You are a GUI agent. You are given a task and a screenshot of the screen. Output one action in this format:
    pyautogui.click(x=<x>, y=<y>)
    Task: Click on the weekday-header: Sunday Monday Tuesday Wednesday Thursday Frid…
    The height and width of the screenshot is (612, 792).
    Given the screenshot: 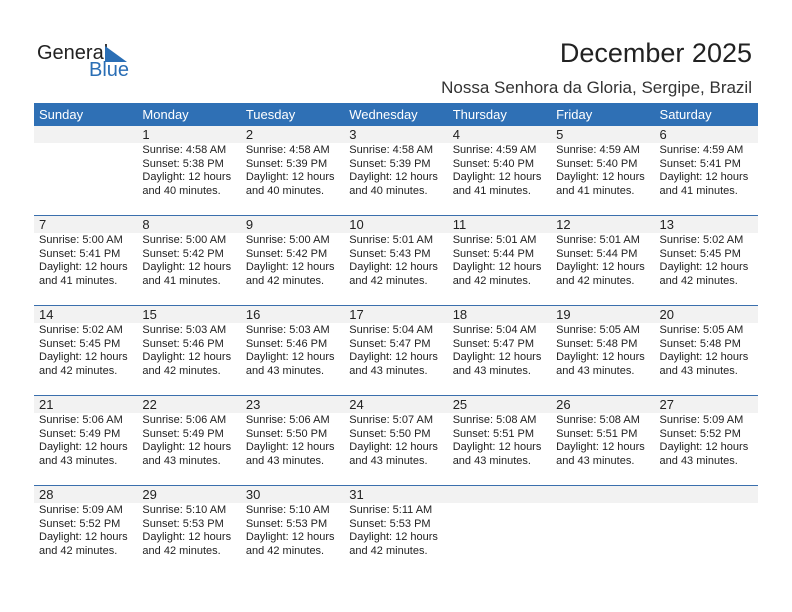 What is the action you would take?
    pyautogui.click(x=396, y=114)
    